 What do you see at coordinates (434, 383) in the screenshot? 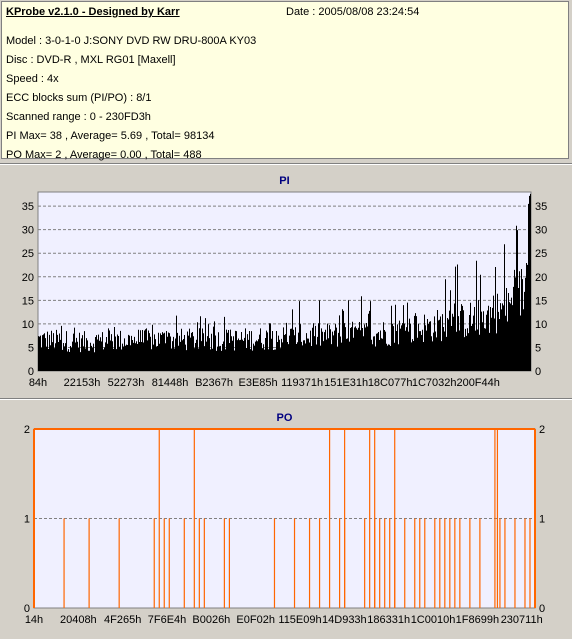
I see `x-tick-label: 1C7032h` at bounding box center [434, 383].